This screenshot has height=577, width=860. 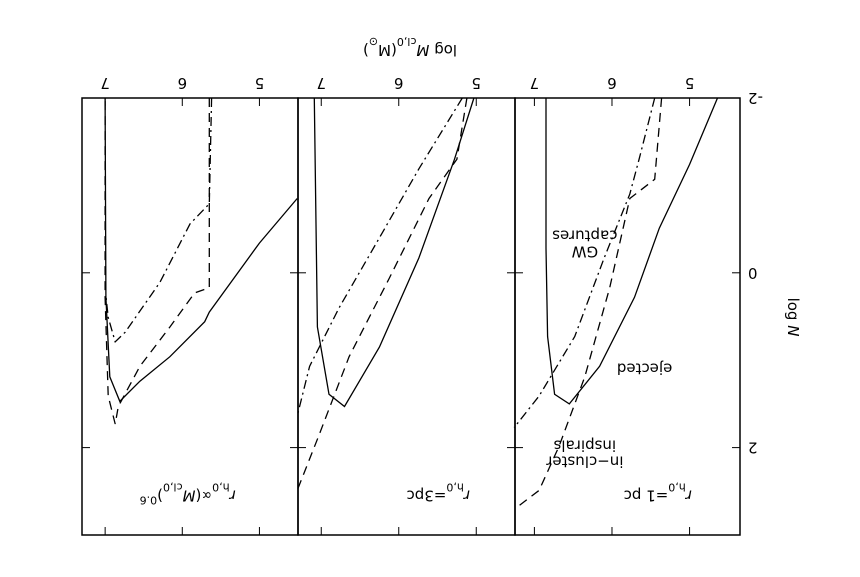 What do you see at coordinates (646, 495) in the screenshot?
I see `text-part: =1 pc` at bounding box center [646, 495].